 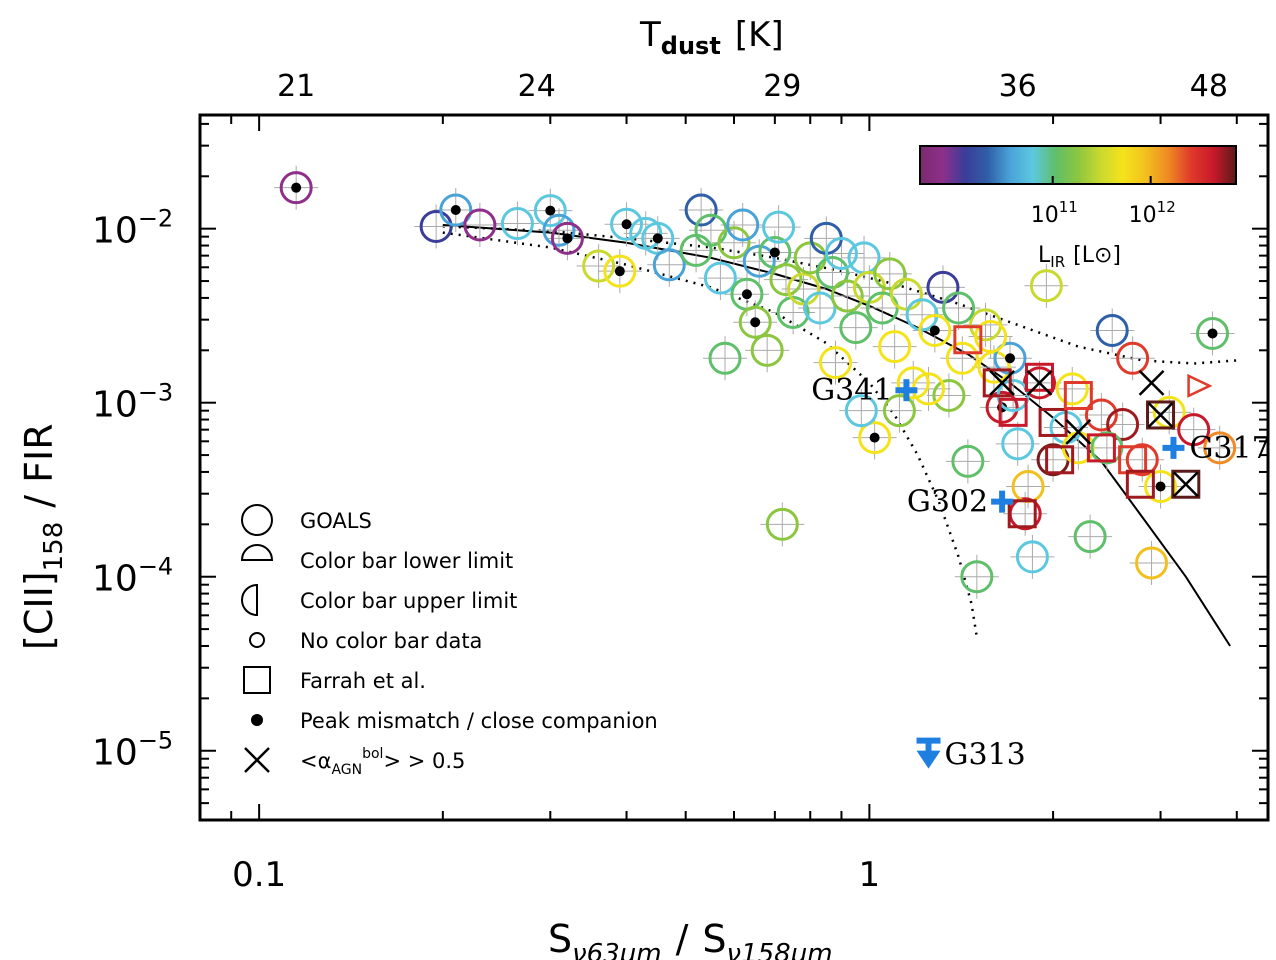 I want to click on y-axis-title: [CII]158/ FIR, so click(x=43, y=536).